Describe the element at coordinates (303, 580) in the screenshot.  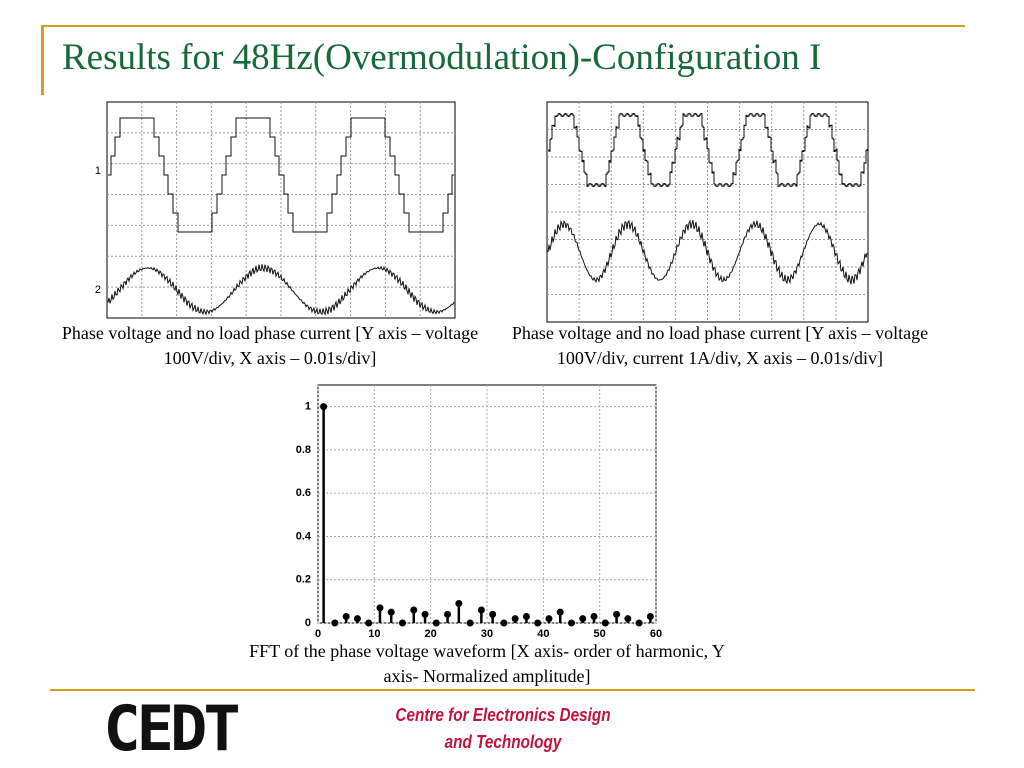
I see `y-tick-label: 0.2` at that location.